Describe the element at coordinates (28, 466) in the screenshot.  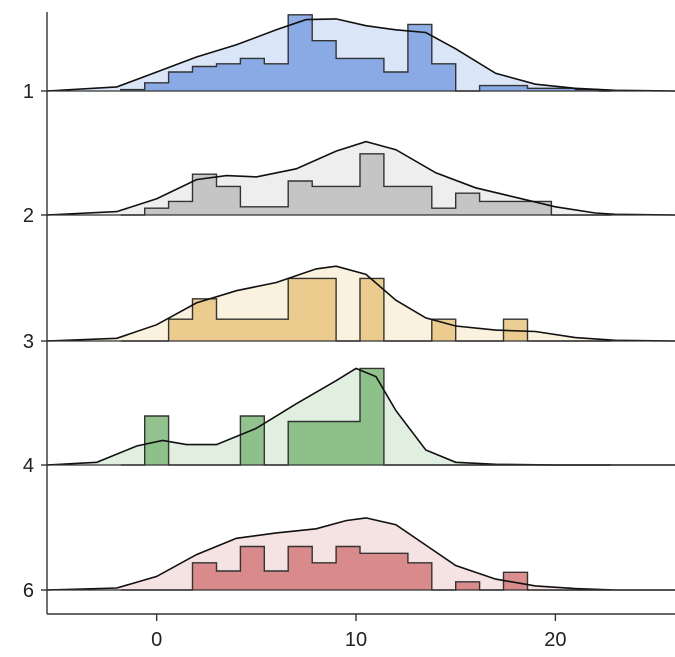
I see `y-tick-label-4: 4` at that location.